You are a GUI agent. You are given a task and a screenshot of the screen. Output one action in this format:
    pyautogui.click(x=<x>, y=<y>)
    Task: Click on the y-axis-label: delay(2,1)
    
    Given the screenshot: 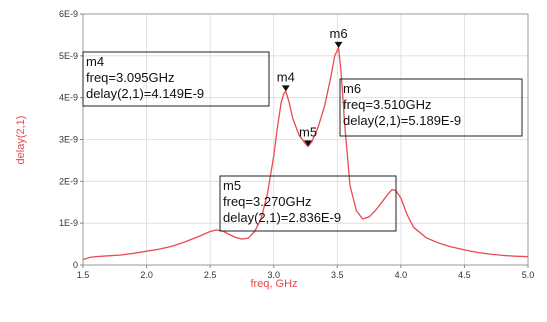 What is the action you would take?
    pyautogui.click(x=21, y=140)
    